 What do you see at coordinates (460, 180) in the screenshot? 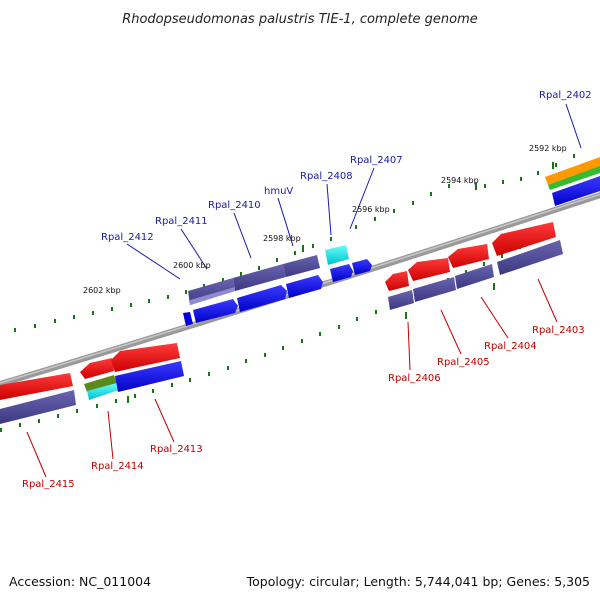
I see `tick-label: 2594 kbp` at bounding box center [460, 180].